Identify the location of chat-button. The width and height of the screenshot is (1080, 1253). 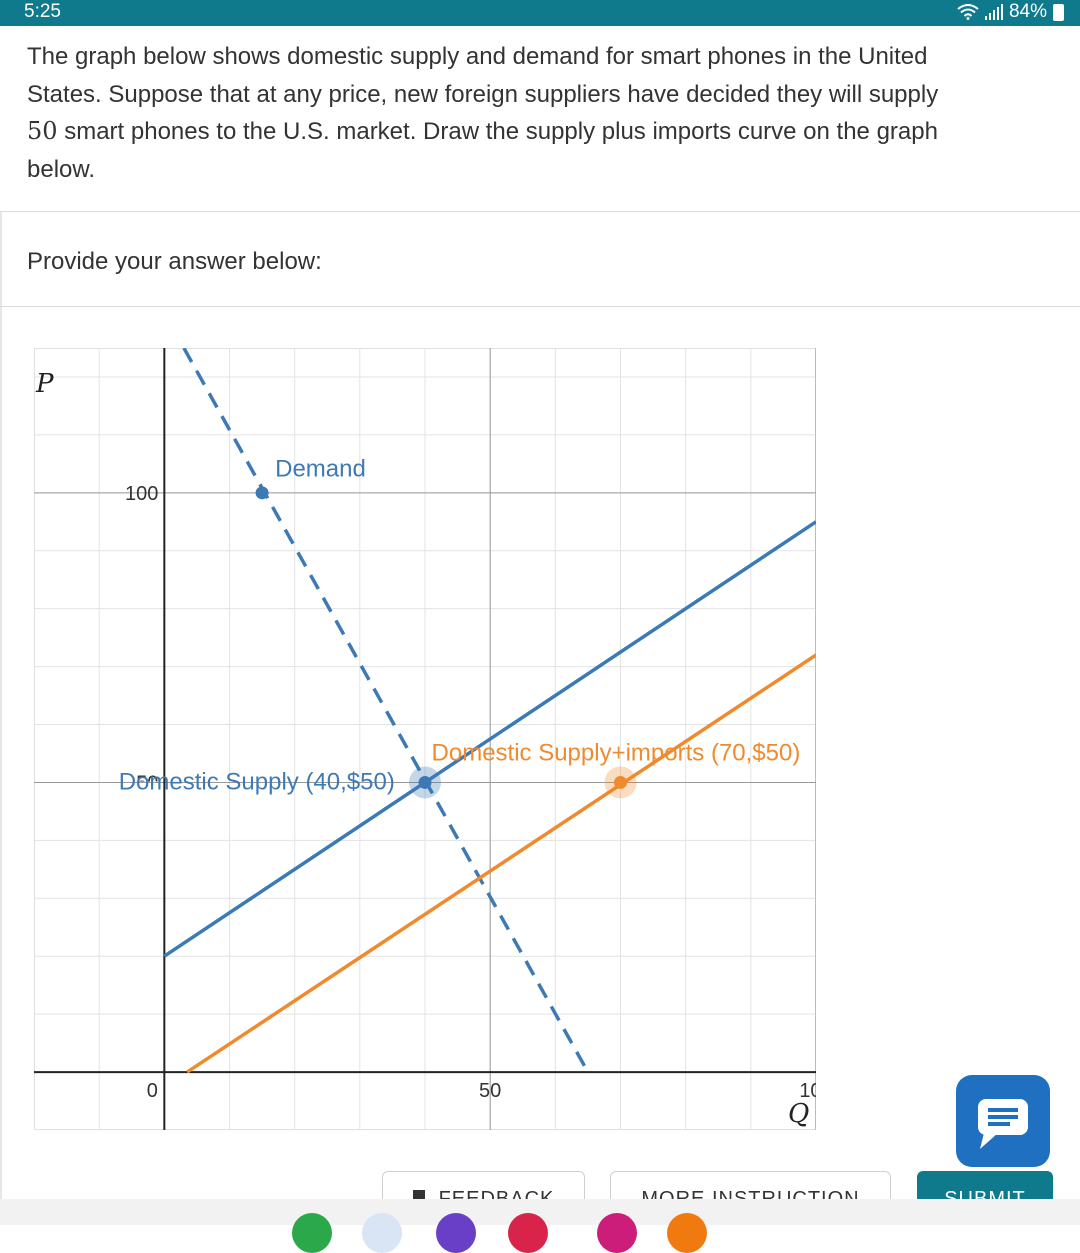
(1003, 1121).